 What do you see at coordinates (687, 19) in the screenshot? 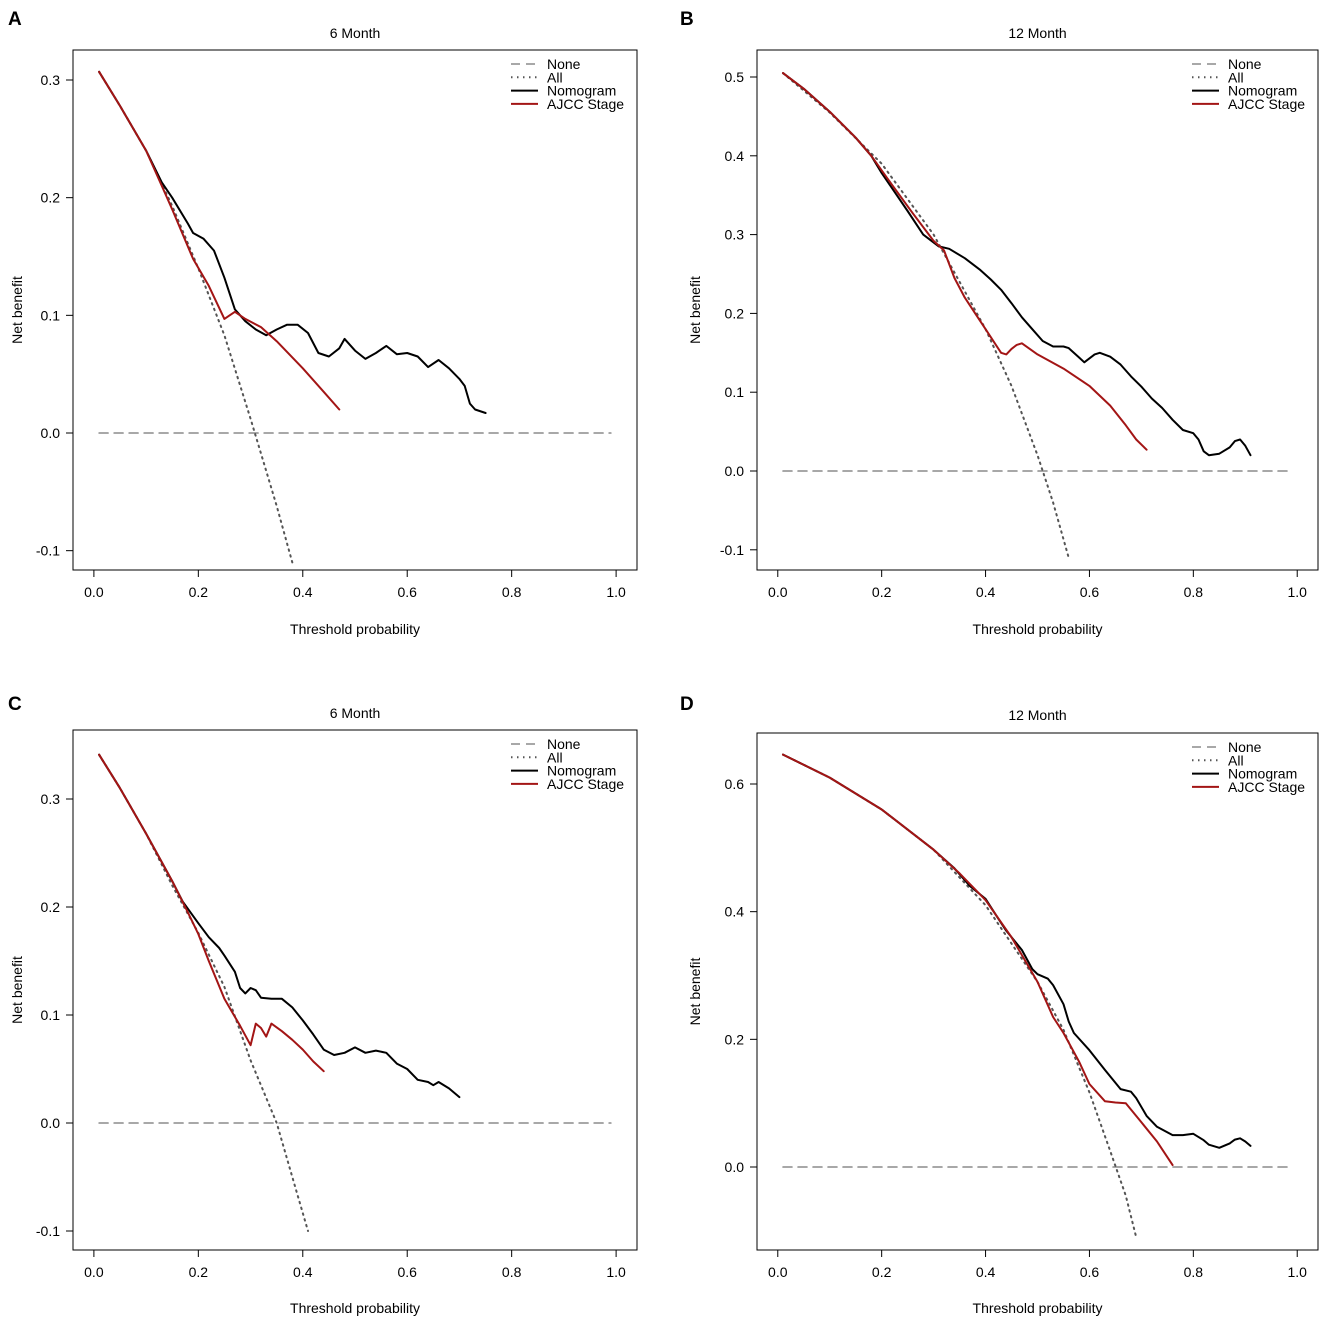
I see `panel-letter-b: B` at bounding box center [687, 19].